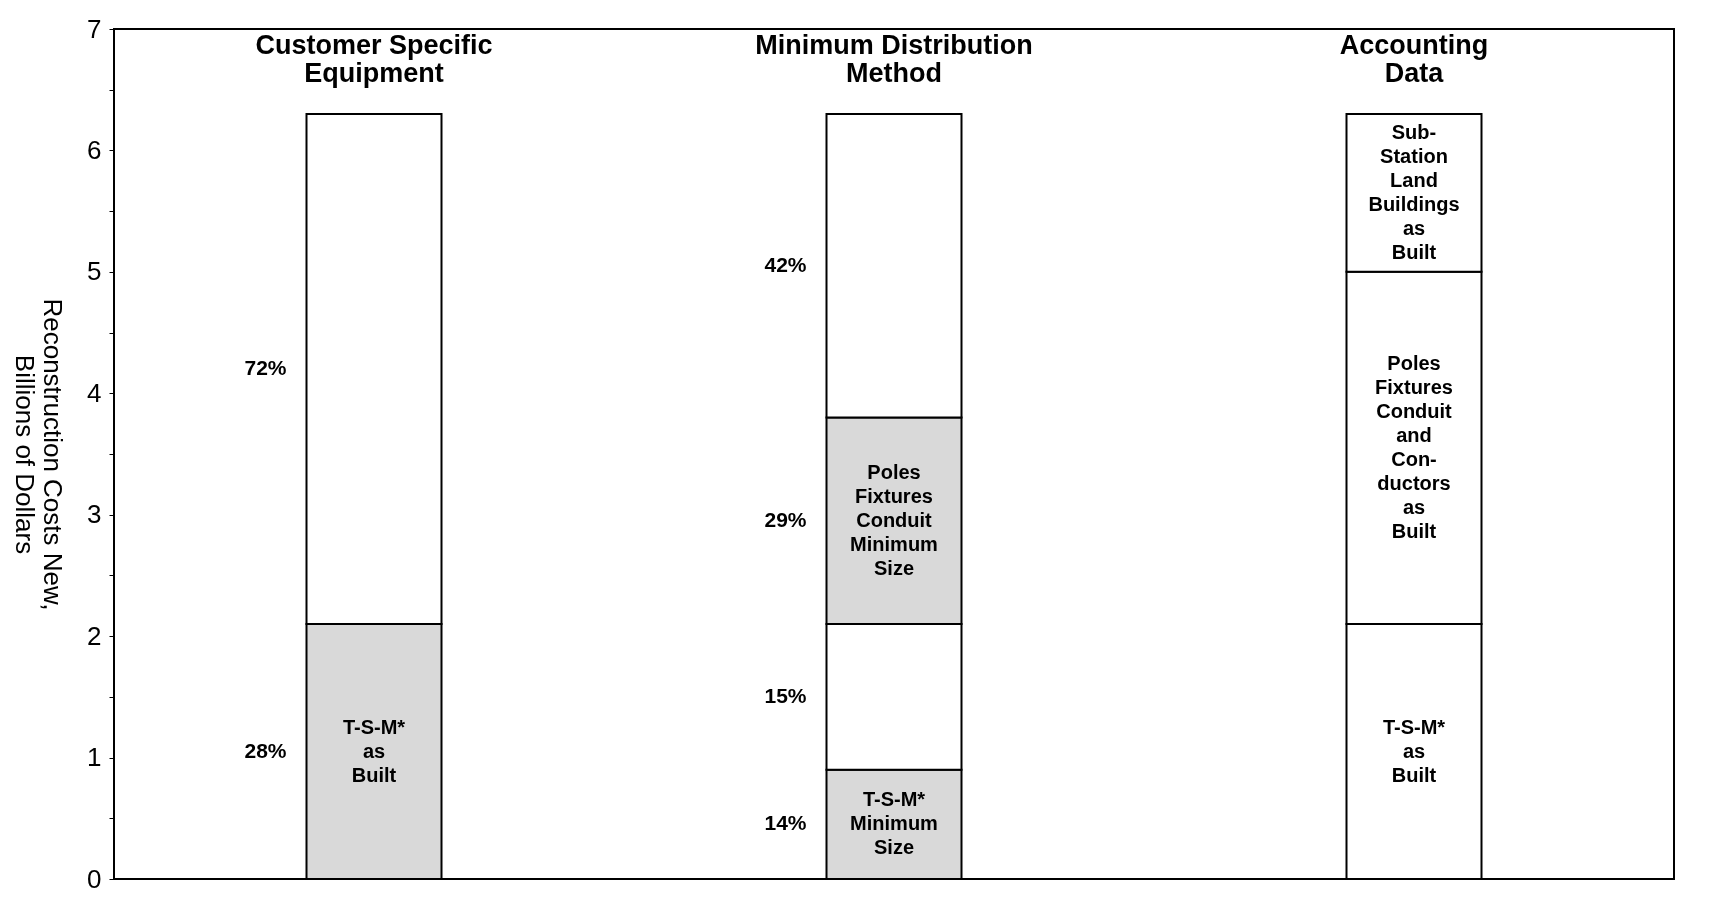 The width and height of the screenshot is (1722, 914). What do you see at coordinates (265, 367) in the screenshot?
I see `annotation: 72%` at bounding box center [265, 367].